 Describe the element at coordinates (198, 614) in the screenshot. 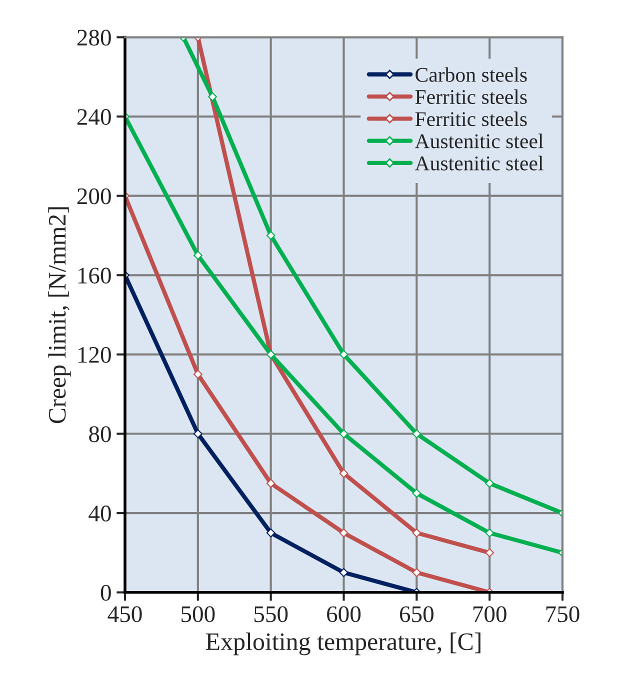

I see `x-tick-label: 500` at that location.